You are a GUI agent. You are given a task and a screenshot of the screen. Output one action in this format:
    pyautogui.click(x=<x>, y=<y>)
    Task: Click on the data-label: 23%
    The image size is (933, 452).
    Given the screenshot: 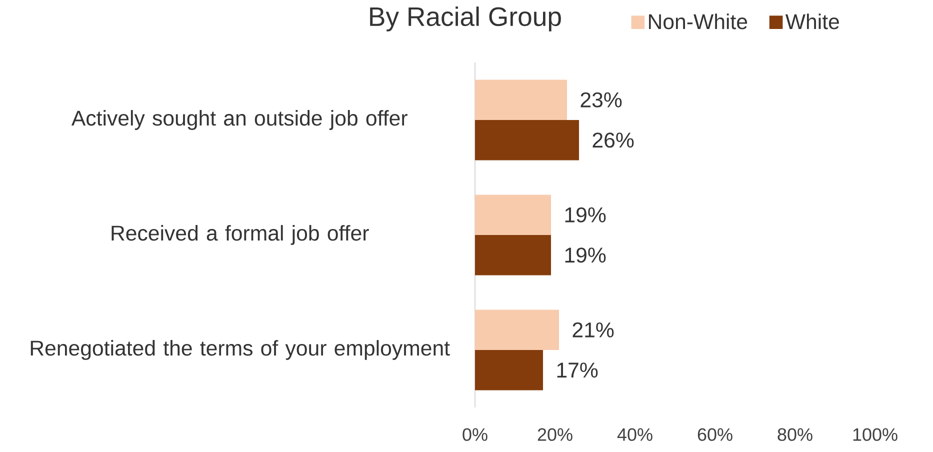 What is the action you would take?
    pyautogui.click(x=601, y=100)
    